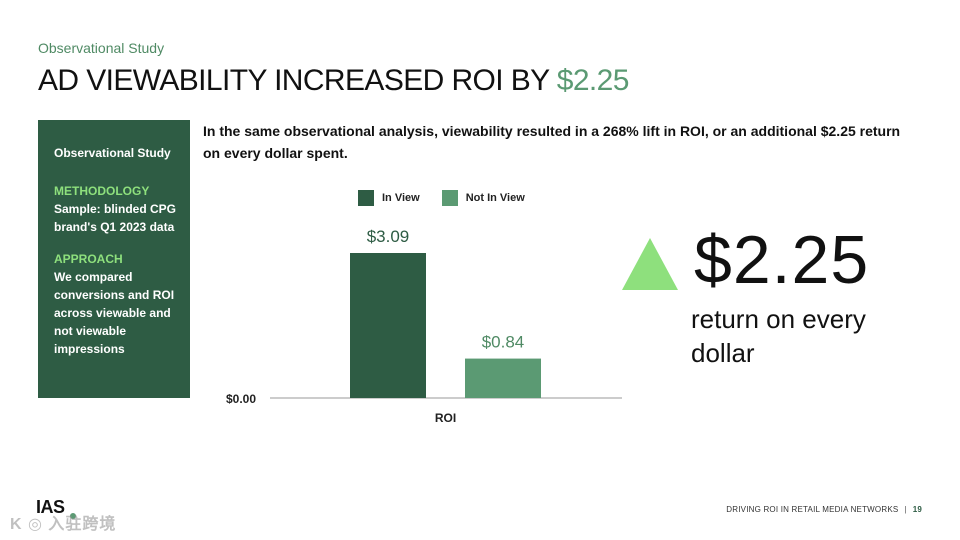  What do you see at coordinates (297, 80) in the screenshot?
I see `page-title-main: AD VIEWABILITY INCREASED ROI BY` at bounding box center [297, 80].